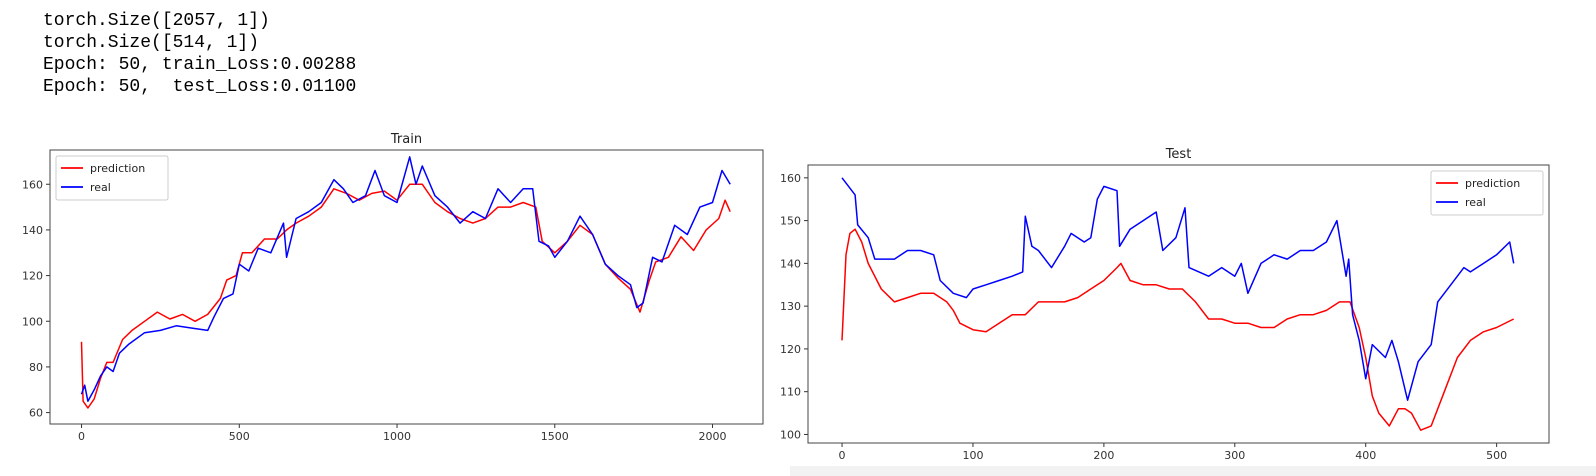  What do you see at coordinates (1234, 455) in the screenshot?
I see `x-tick-label: 300` at bounding box center [1234, 455].